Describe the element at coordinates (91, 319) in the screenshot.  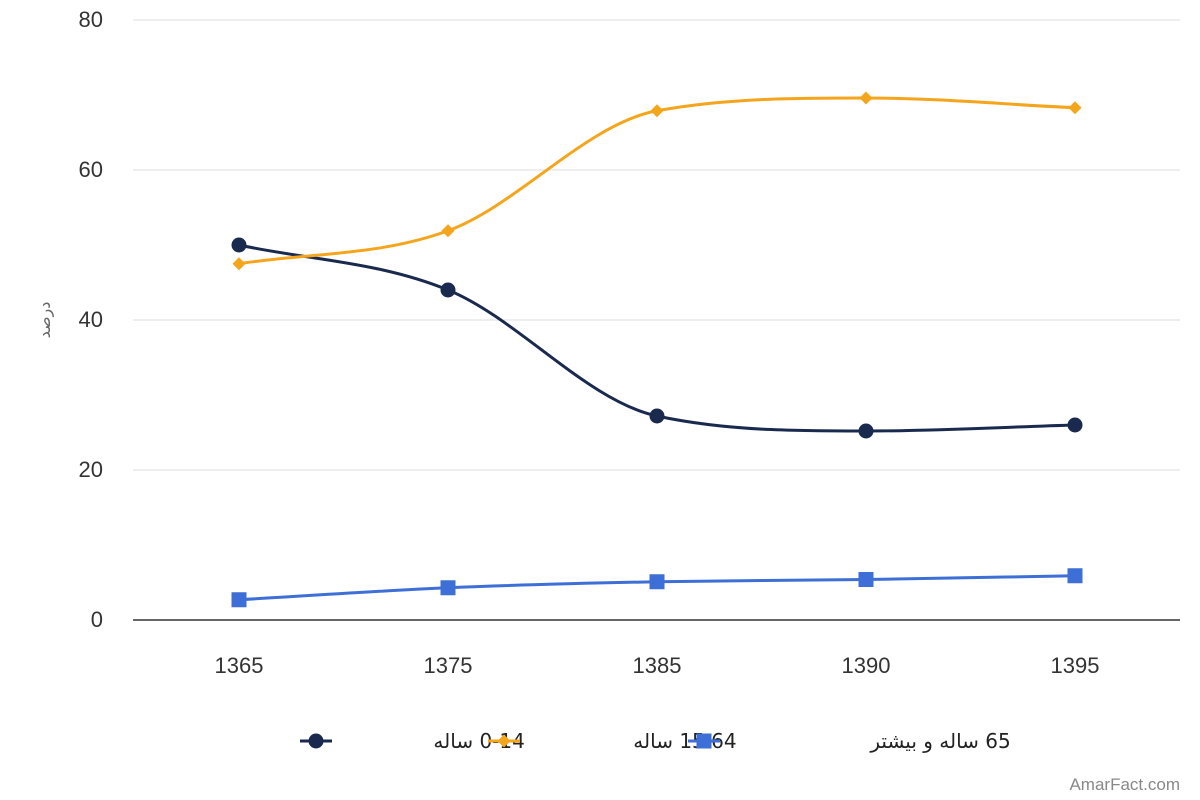
I see `y-tick-label: 40` at that location.